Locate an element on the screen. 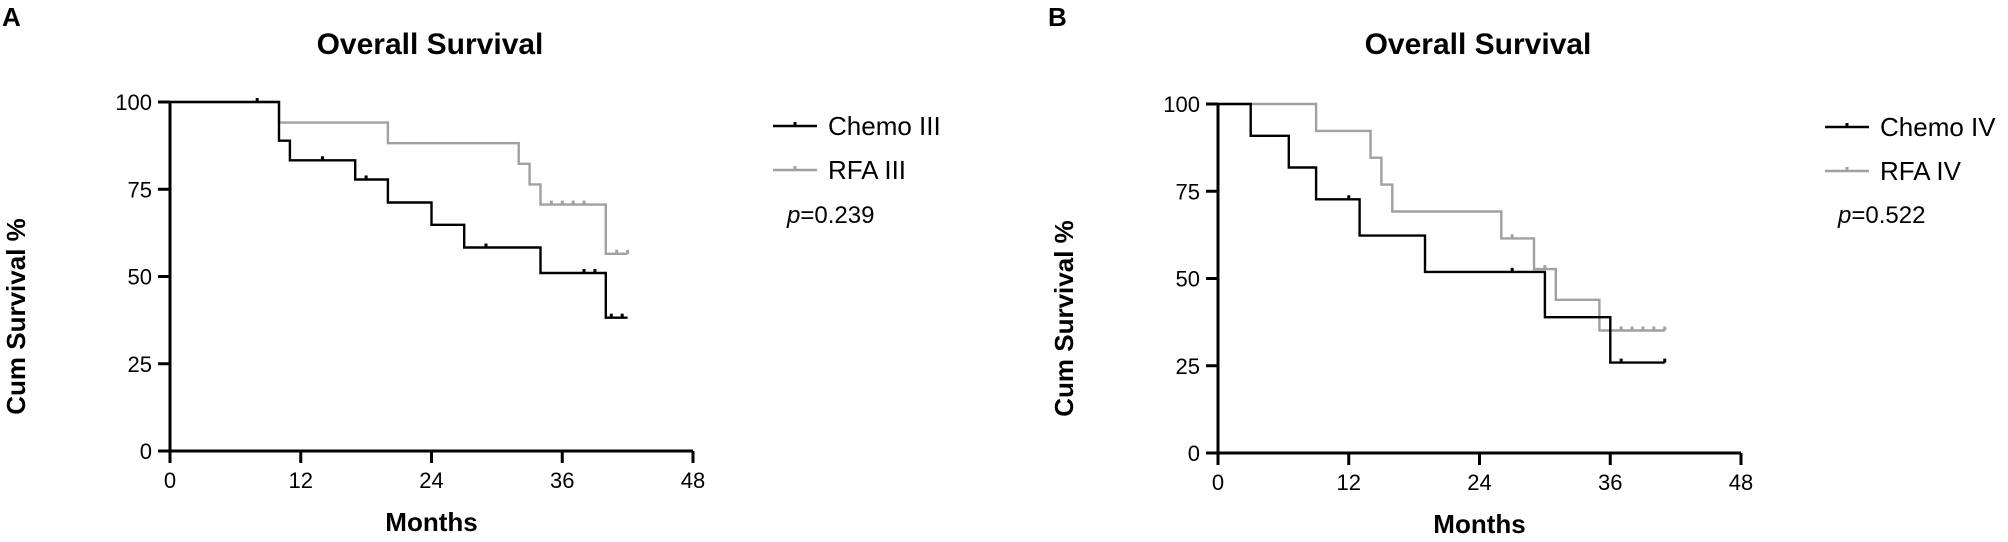  survival-curve-rfa-iii is located at coordinates (399, 178).